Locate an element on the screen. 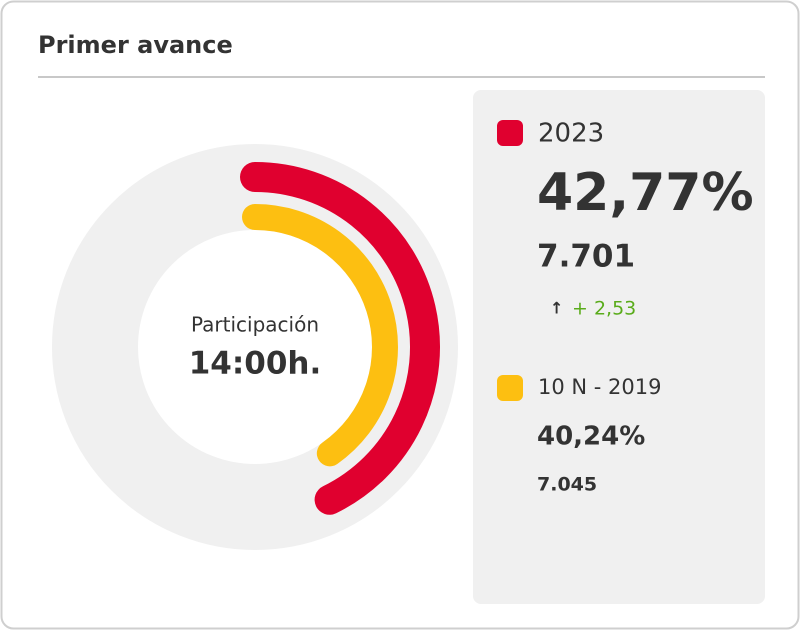  legend-label: 10 N - 2019 is located at coordinates (599, 387).